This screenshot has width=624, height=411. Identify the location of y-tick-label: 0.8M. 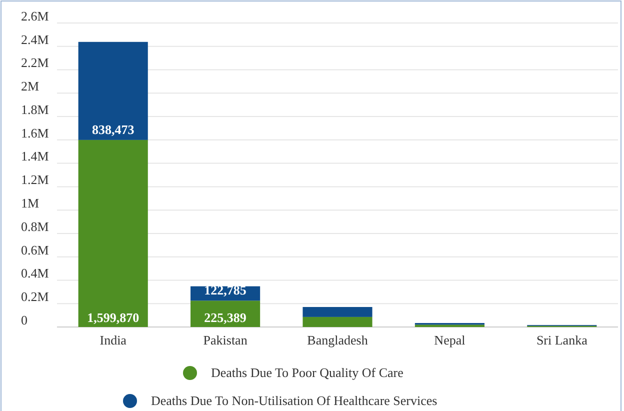
(35, 226).